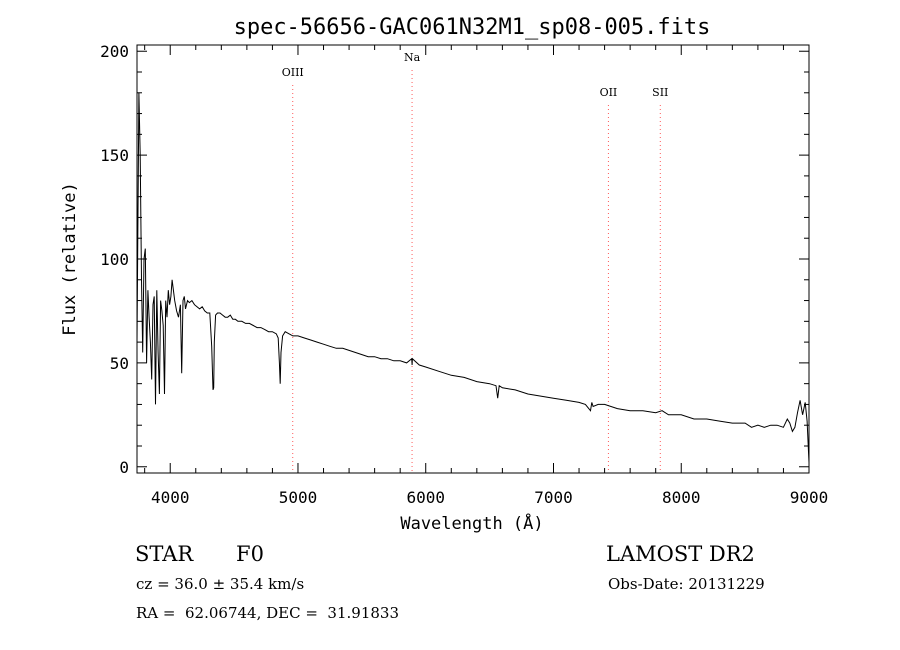  What do you see at coordinates (681, 497) in the screenshot?
I see `x-tick-label: 8000` at bounding box center [681, 497].